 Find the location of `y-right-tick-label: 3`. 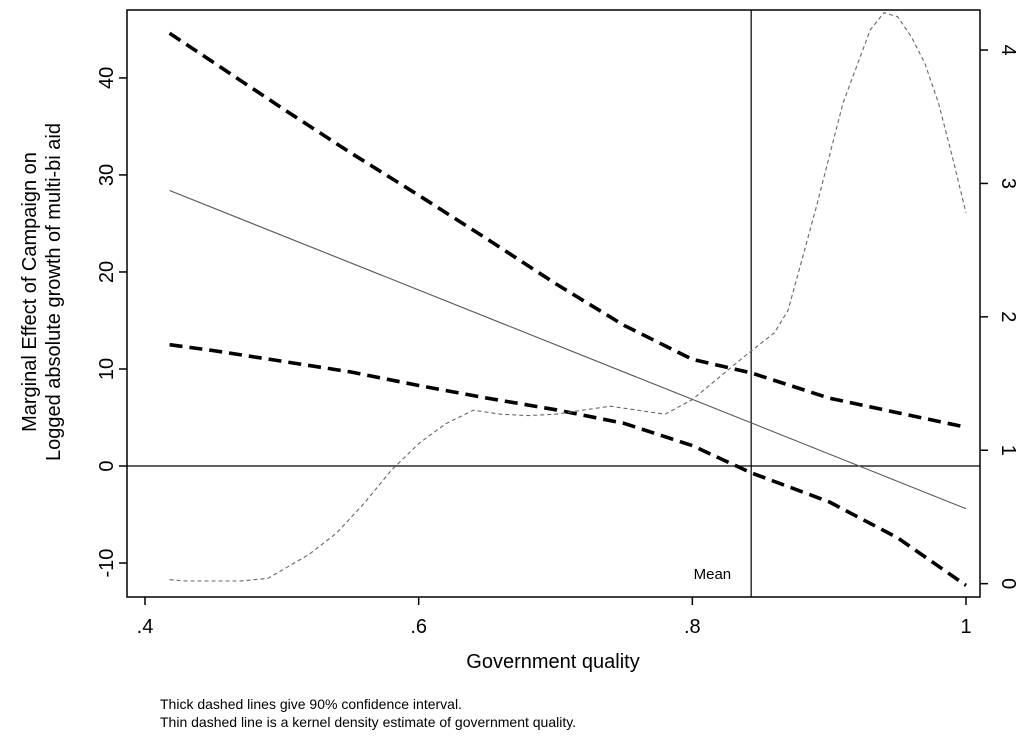

y-right-tick-label: 3 is located at coordinates (1008, 183).